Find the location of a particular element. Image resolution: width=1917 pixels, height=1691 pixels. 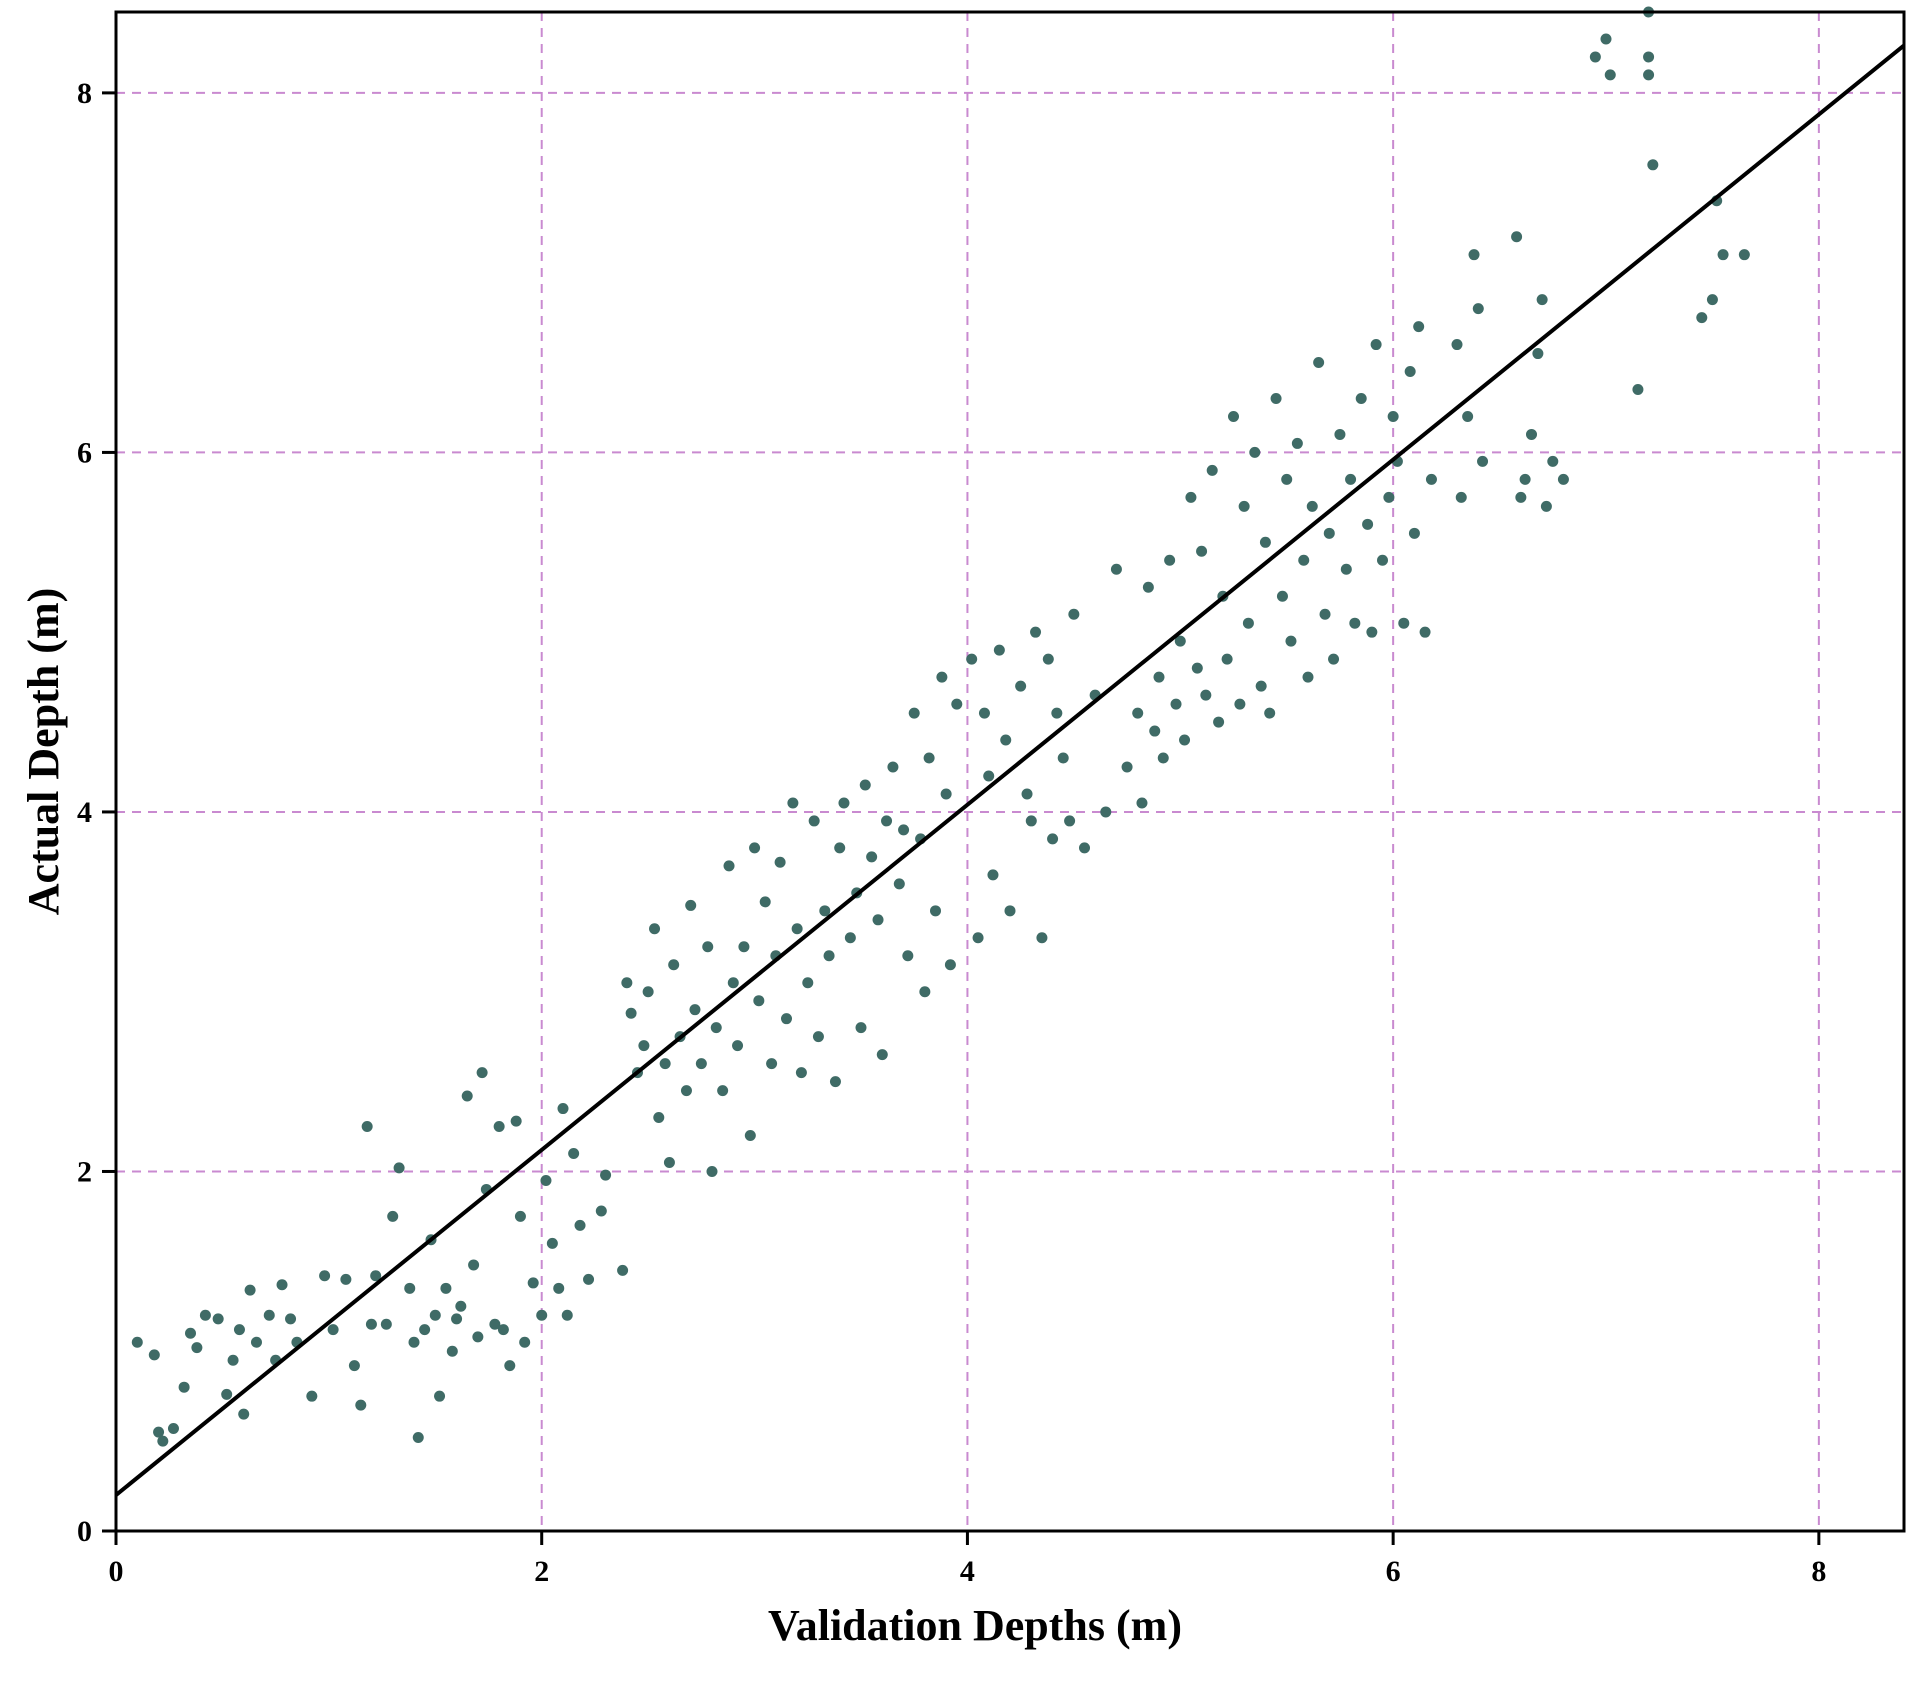

y-axis-title: Actual Depth (m) is located at coordinates (43, 752).